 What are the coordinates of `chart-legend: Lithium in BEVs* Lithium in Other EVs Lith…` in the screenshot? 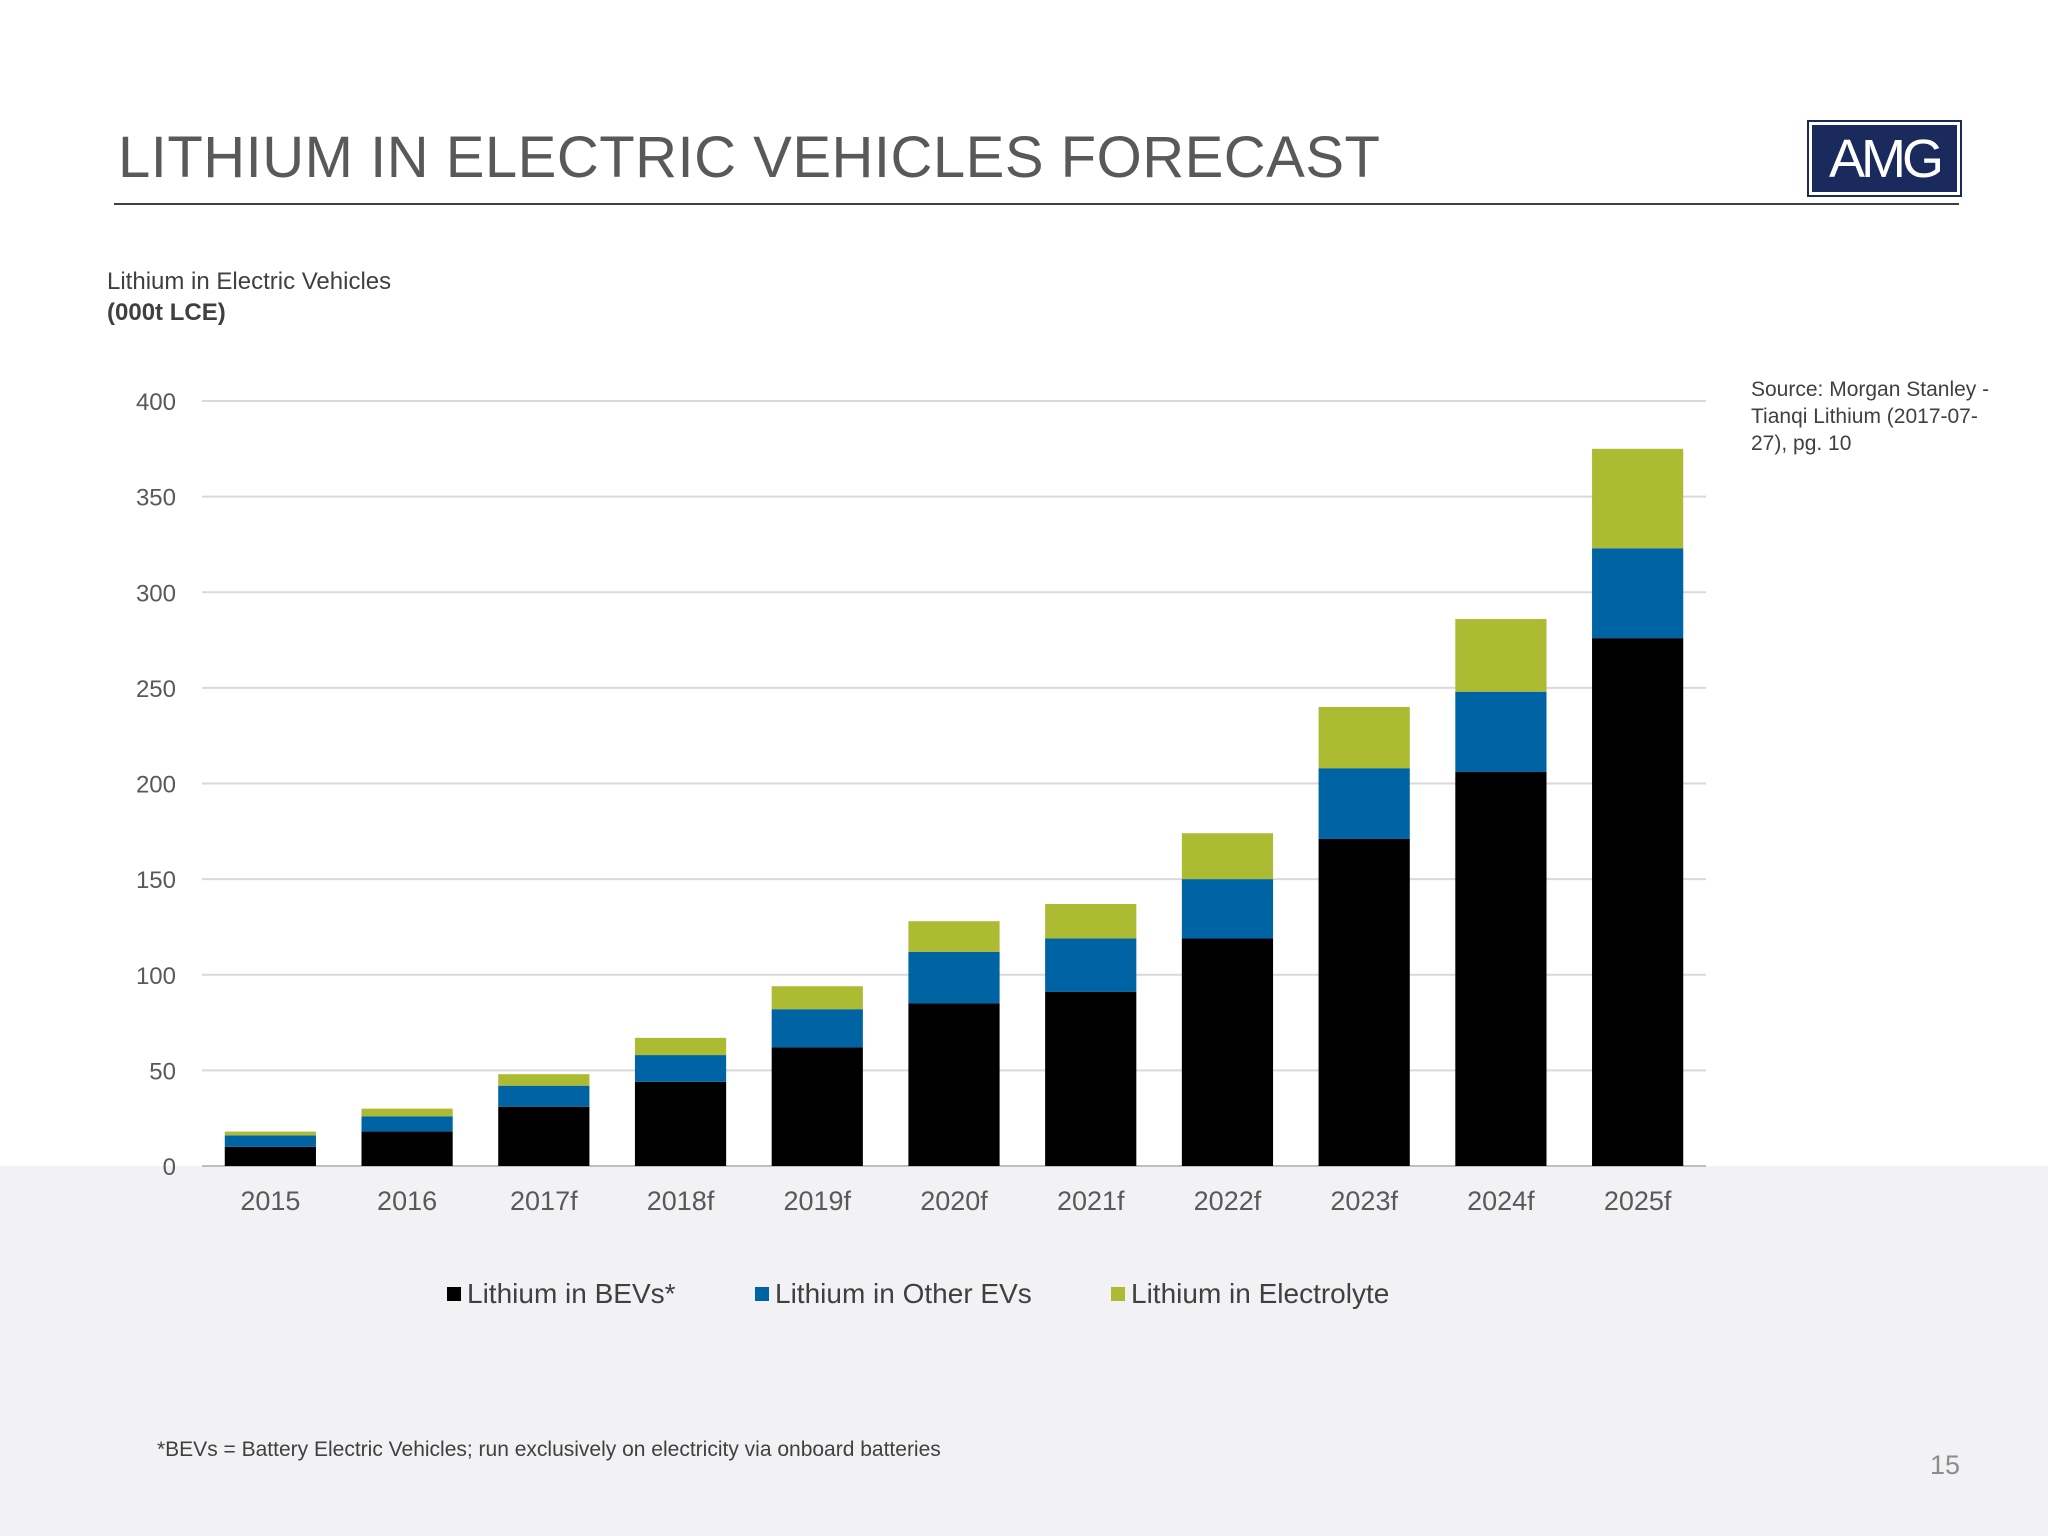 It's located at (1024, 1298).